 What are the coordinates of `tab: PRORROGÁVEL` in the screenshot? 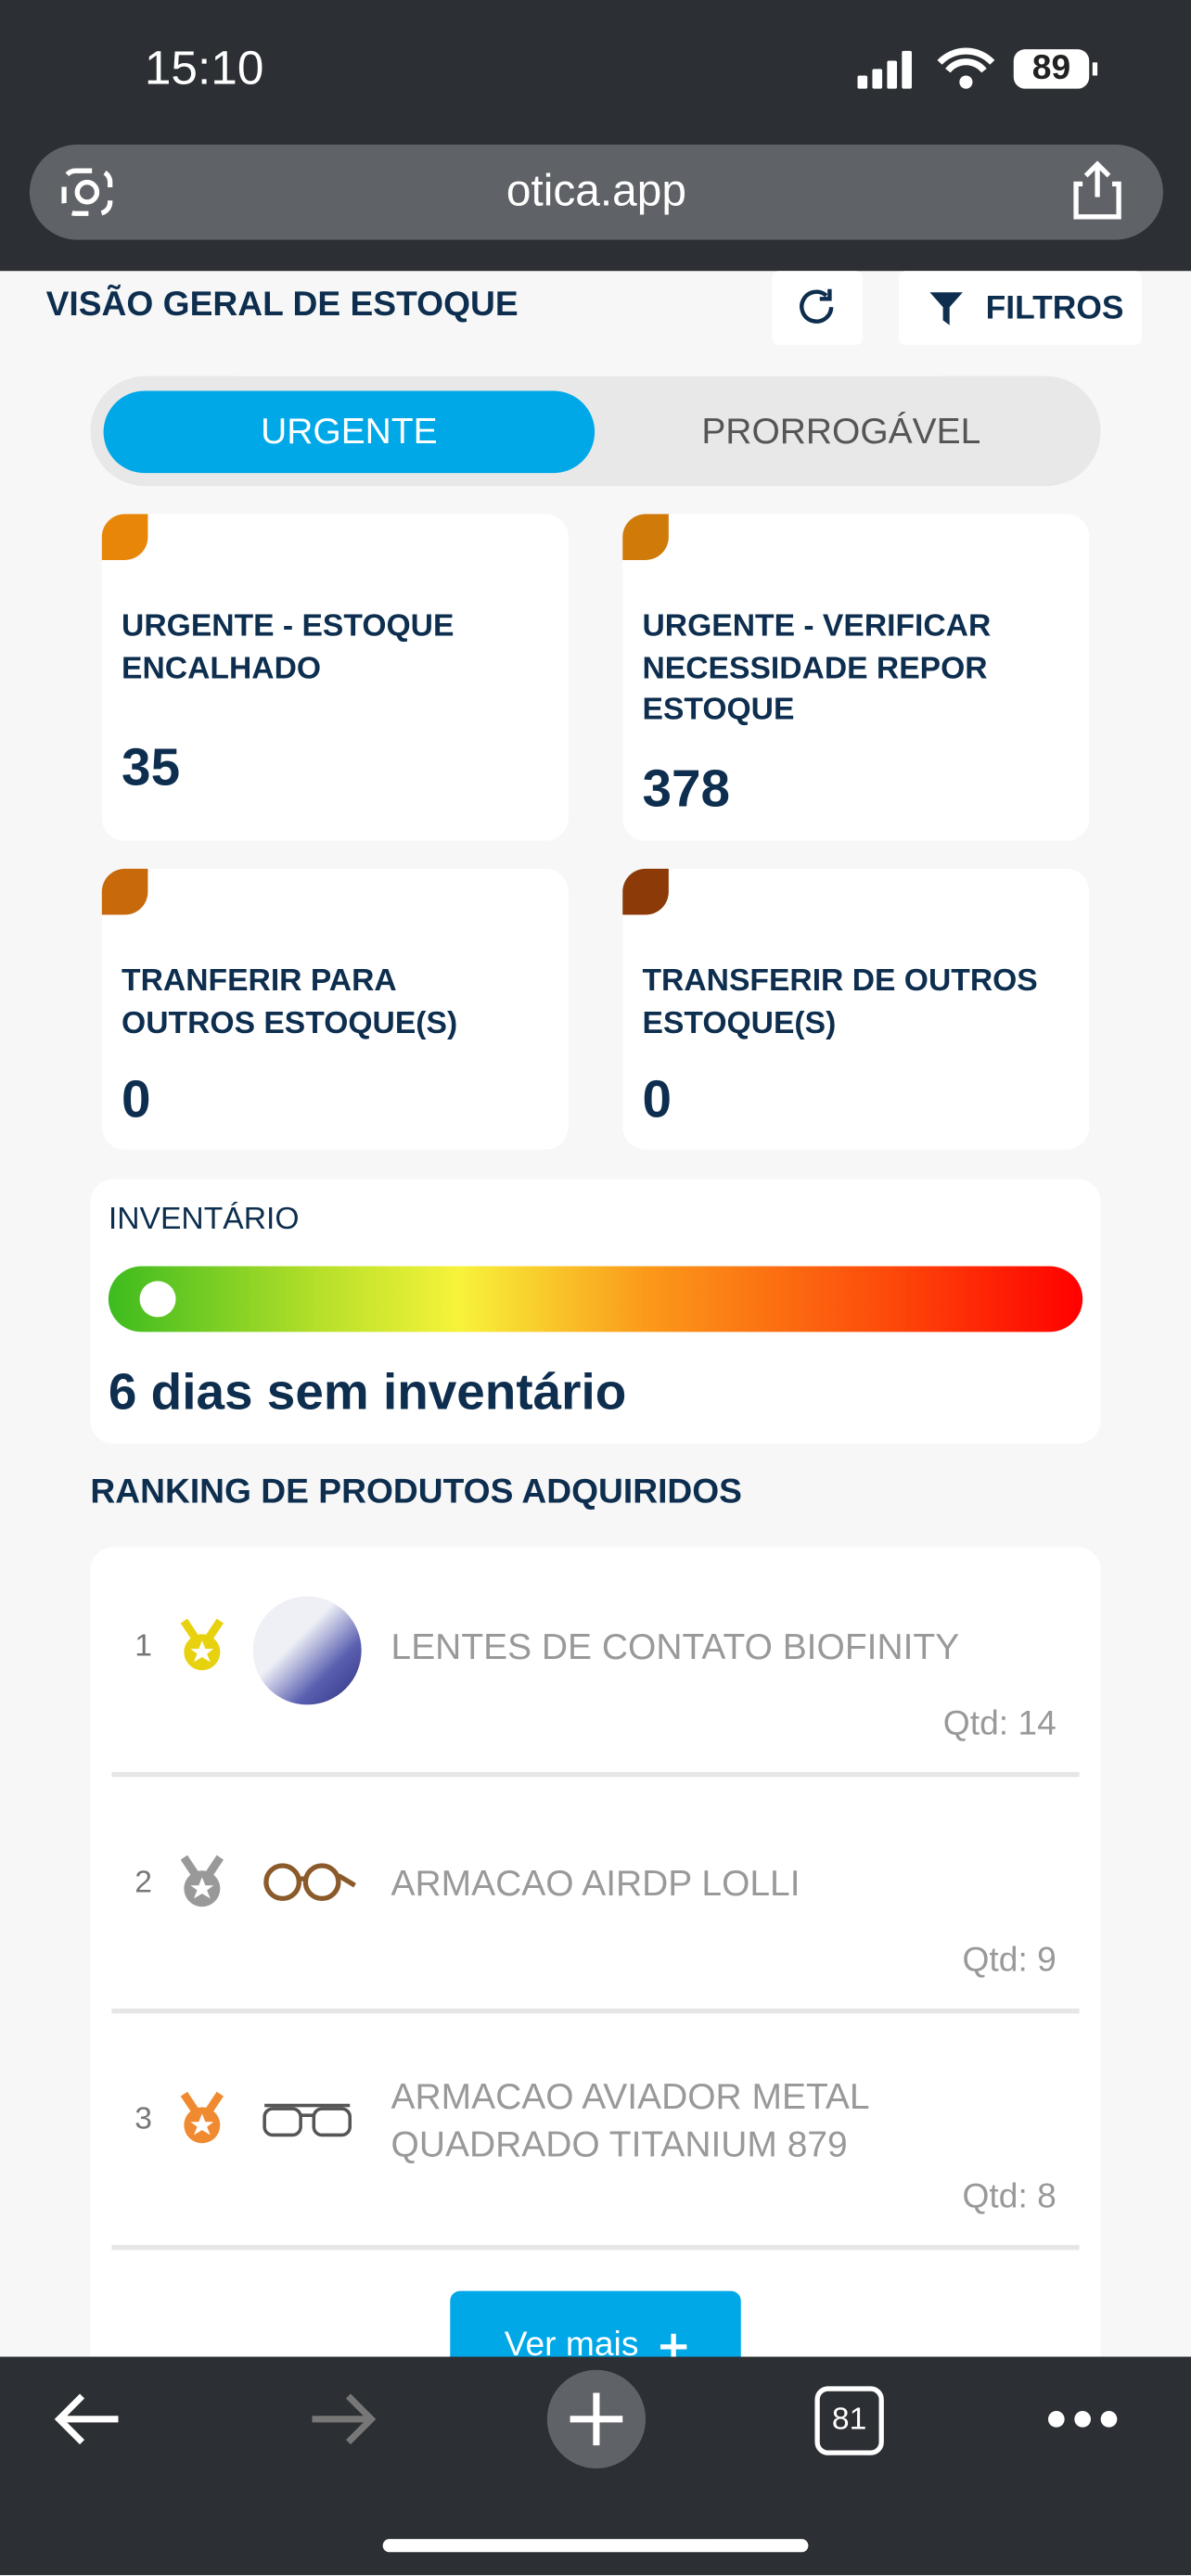 It's located at (841, 431).